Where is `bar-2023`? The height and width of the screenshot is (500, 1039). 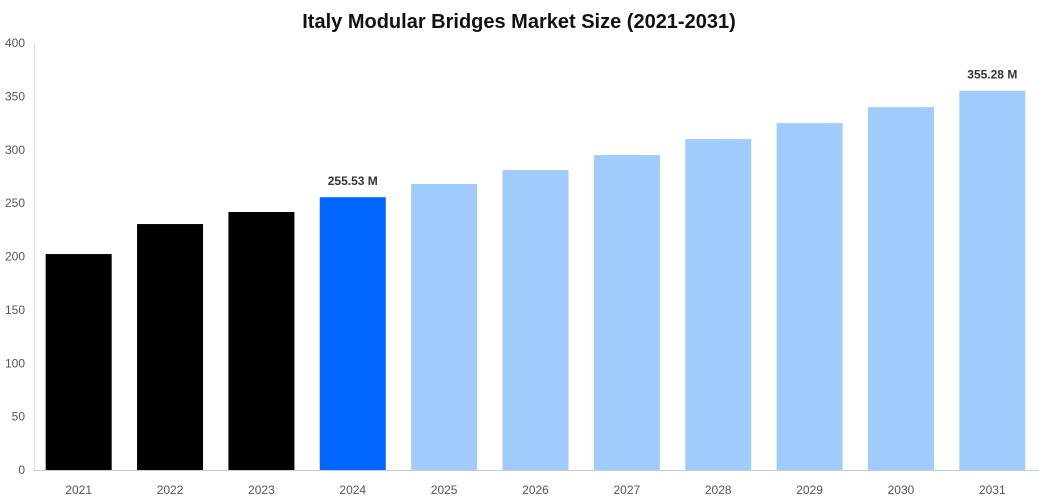
bar-2023 is located at coordinates (261, 341).